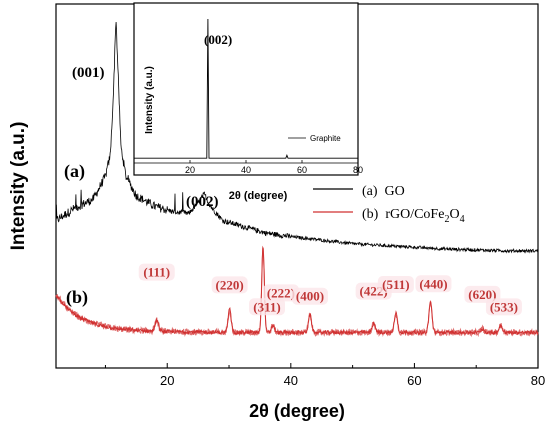 This screenshot has height=430, width=550. What do you see at coordinates (218, 39) in the screenshot?
I see `inset-annotation-002: (002)` at bounding box center [218, 39].